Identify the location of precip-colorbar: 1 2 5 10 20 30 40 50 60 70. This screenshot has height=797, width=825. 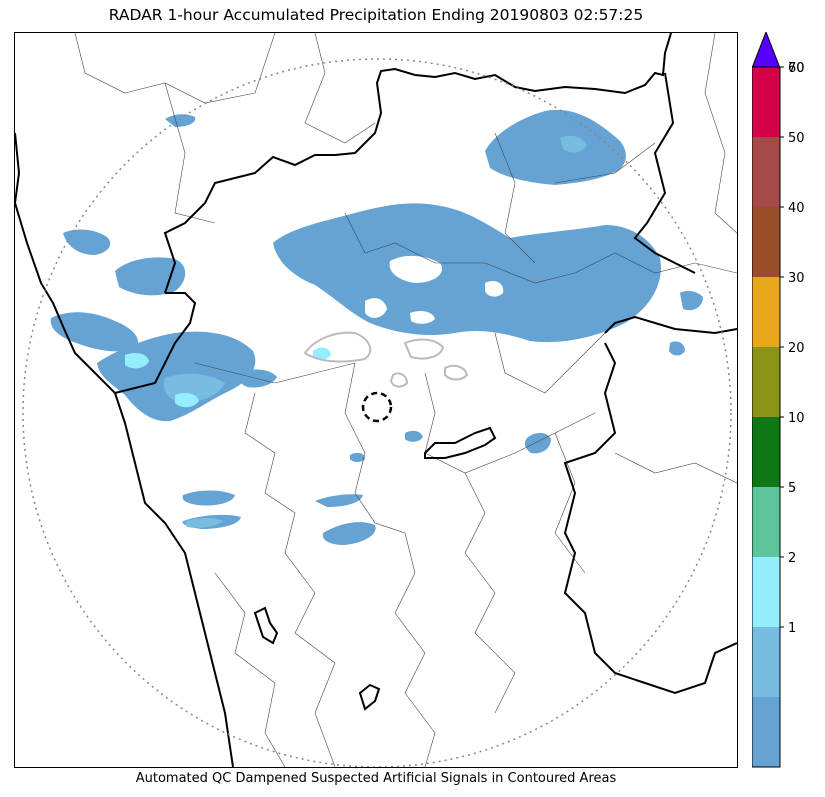
(787, 401).